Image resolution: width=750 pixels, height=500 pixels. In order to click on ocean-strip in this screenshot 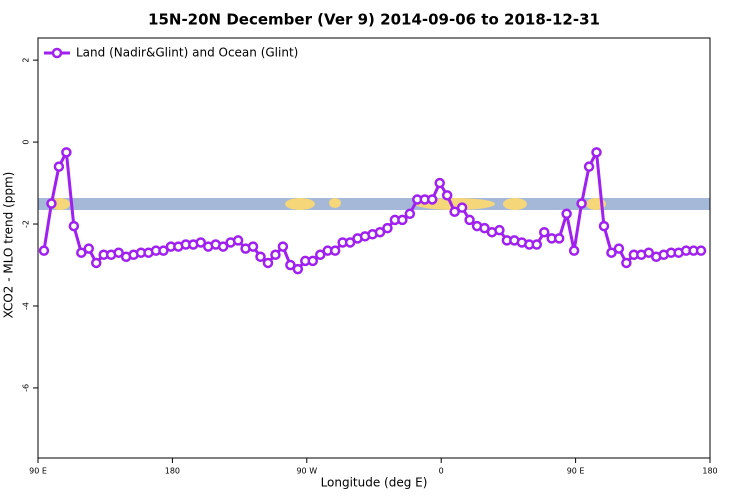, I will do `click(374, 204)`.